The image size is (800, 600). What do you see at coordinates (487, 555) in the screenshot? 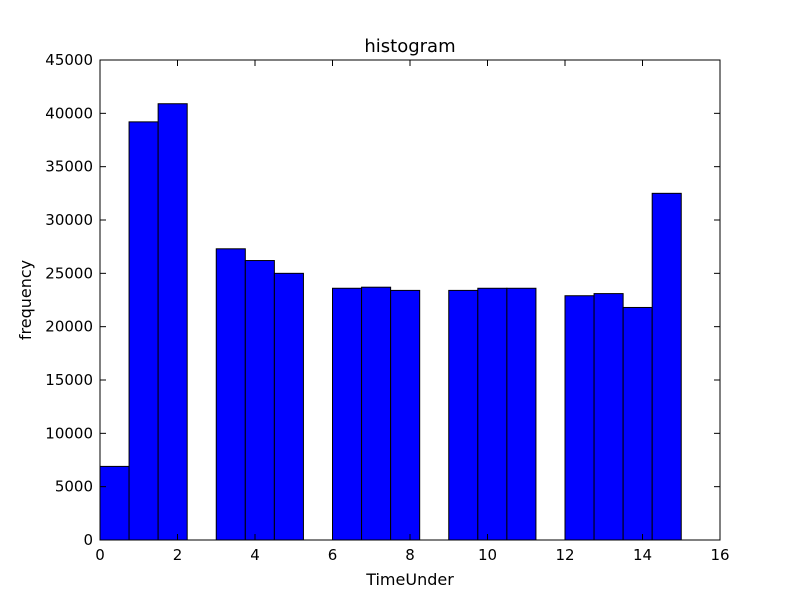
I see `x-tick-label-10: 10` at bounding box center [487, 555].